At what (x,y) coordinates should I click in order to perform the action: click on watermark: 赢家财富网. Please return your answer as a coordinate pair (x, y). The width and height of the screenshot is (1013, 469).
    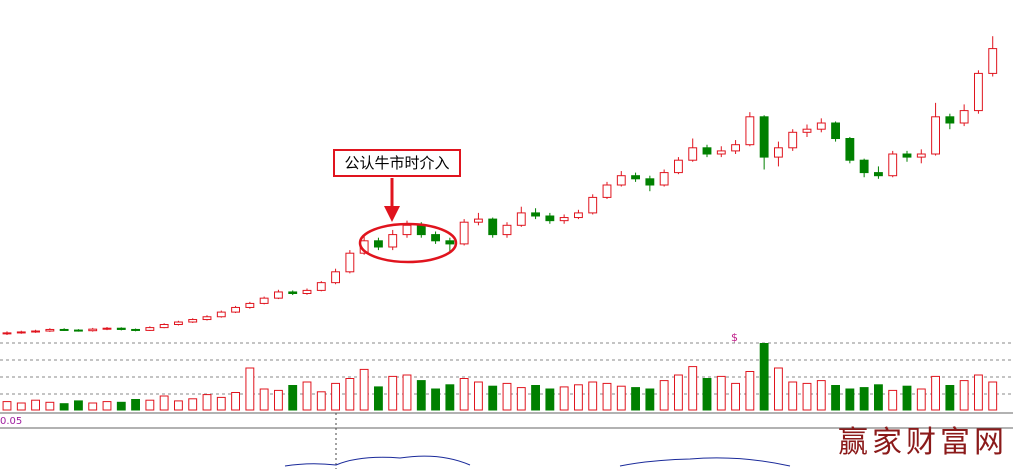
    Looking at the image, I should click on (923, 442).